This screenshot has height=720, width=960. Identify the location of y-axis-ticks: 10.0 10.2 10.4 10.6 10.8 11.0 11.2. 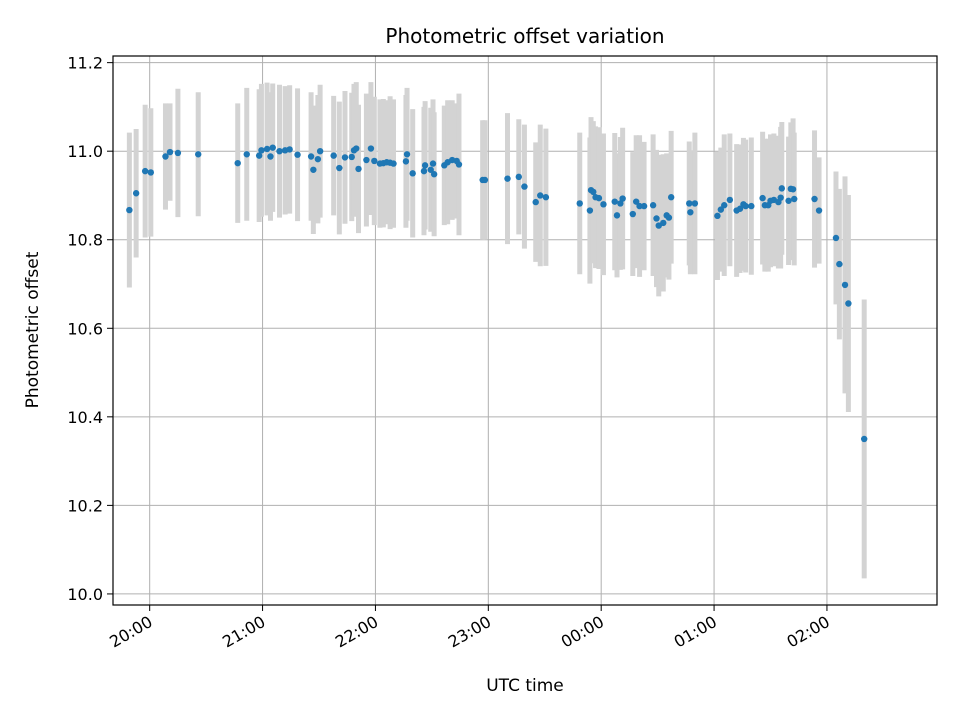
(90, 329).